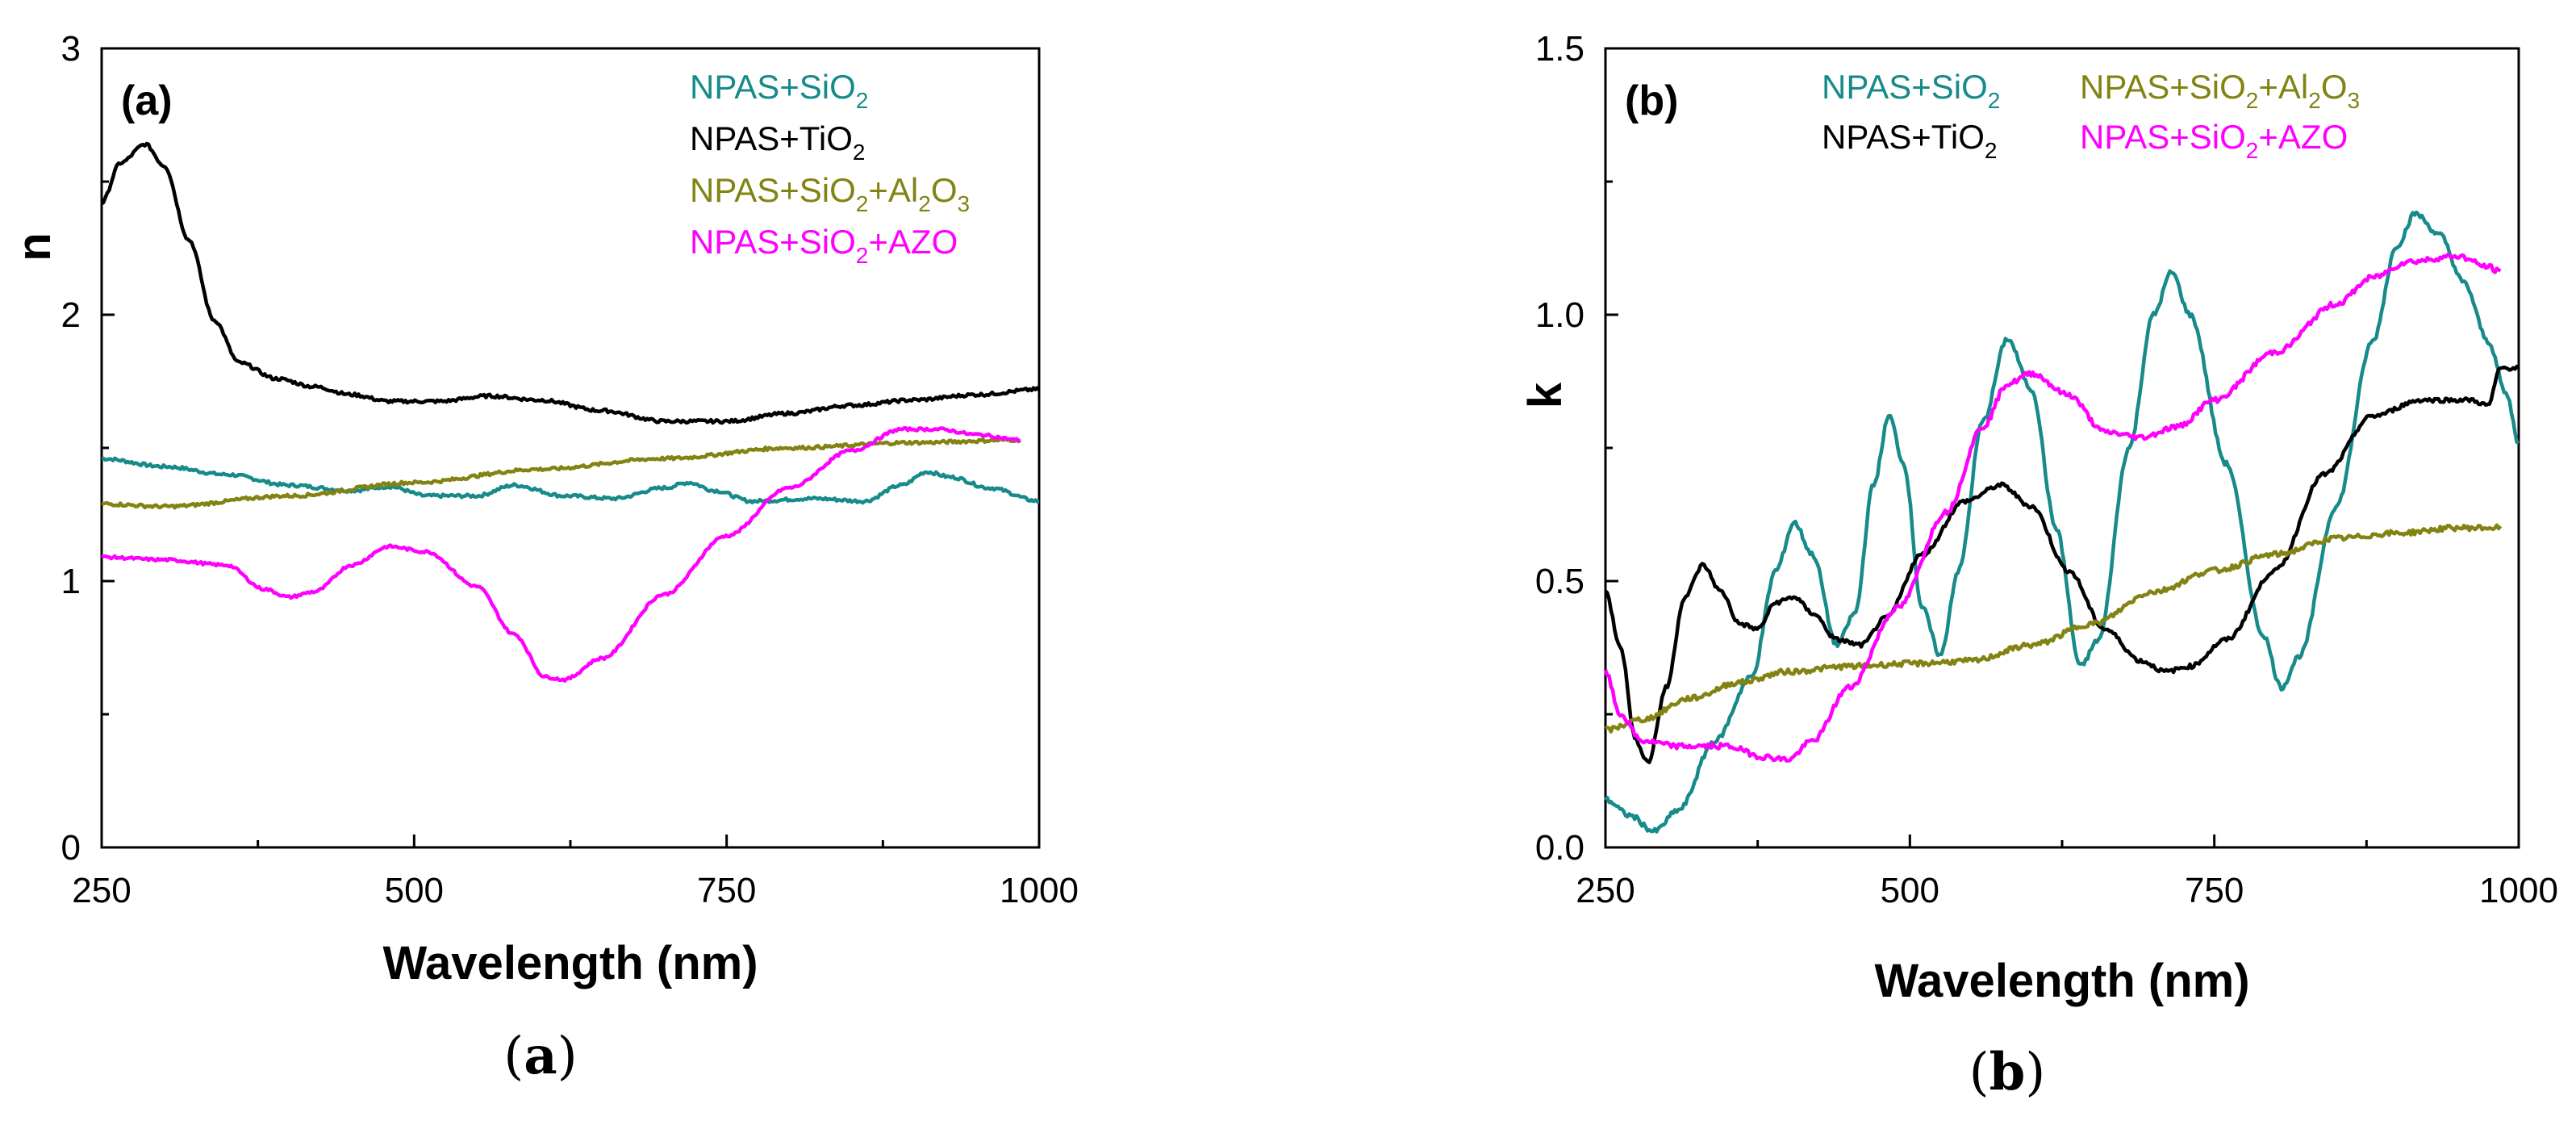  I want to click on legend-part-a-3-1: 2, so click(863, 256).